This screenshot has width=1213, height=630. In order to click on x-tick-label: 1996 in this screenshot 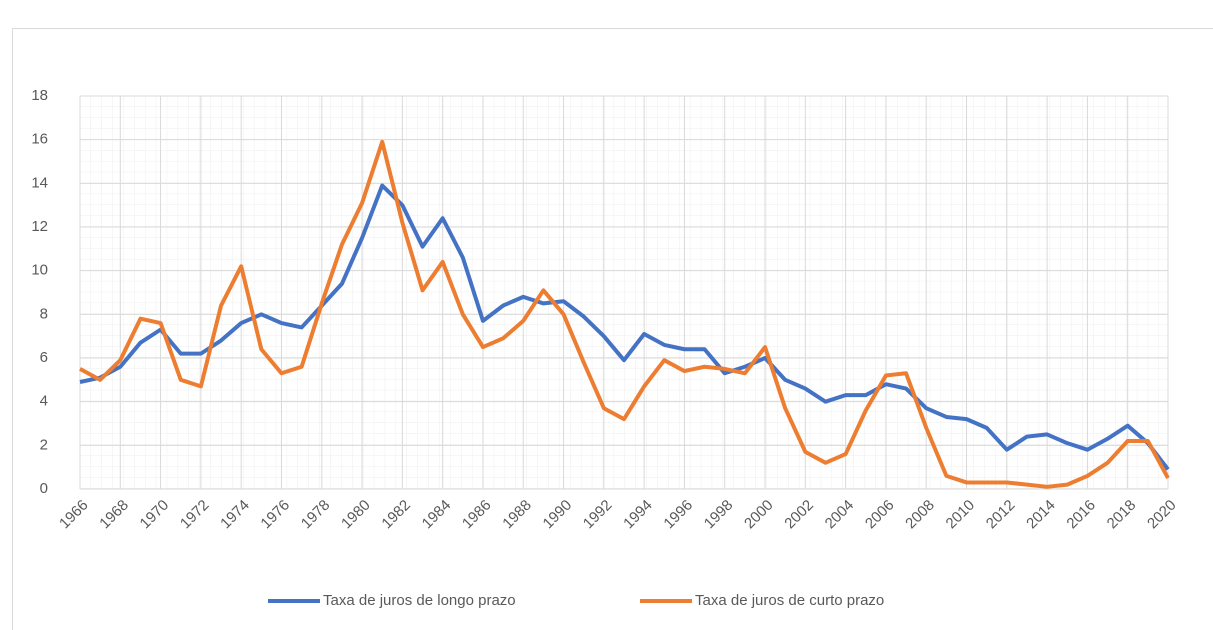, I will do `click(678, 515)`.